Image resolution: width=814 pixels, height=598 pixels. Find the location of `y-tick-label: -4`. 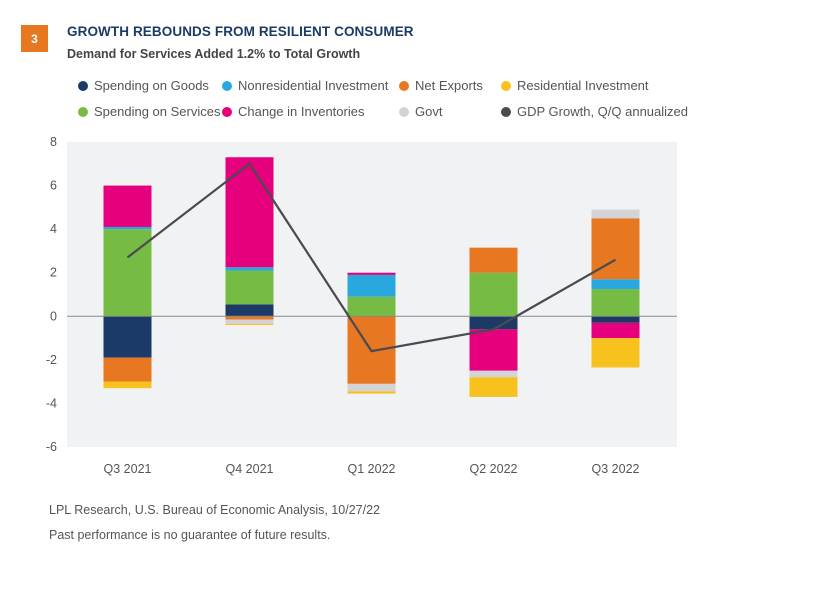

y-tick-label: -4 is located at coordinates (51, 403).